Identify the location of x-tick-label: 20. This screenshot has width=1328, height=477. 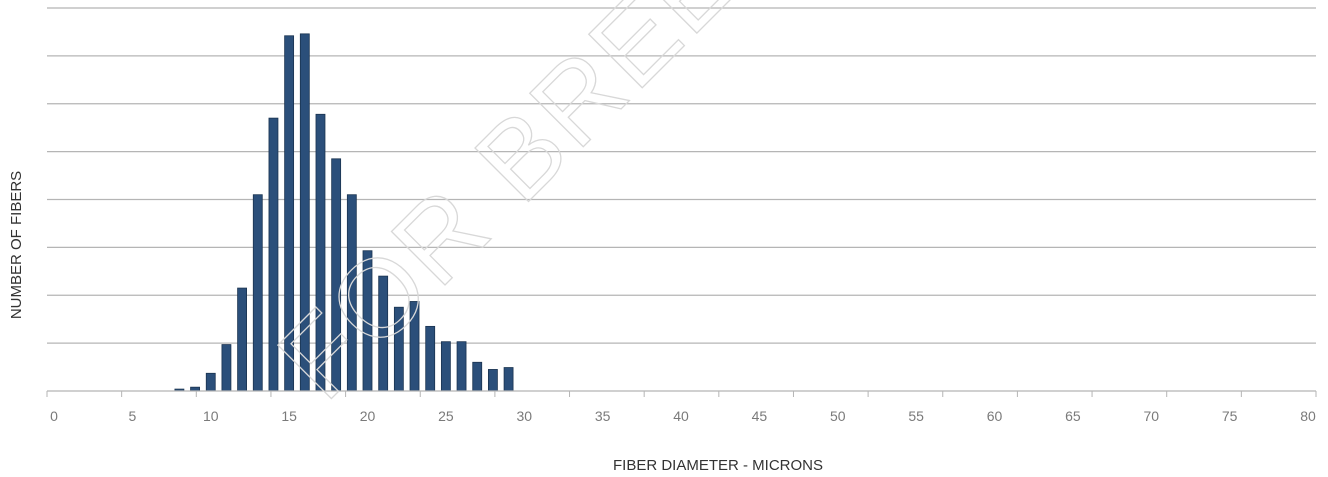
(368, 416).